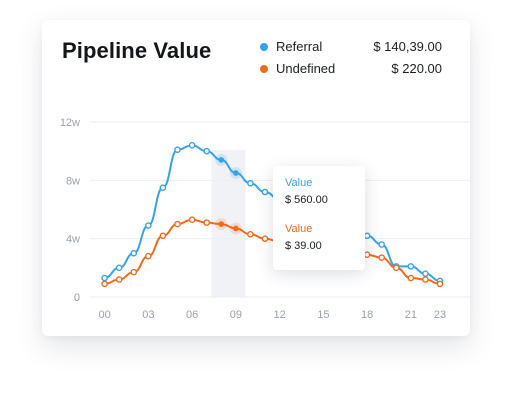 This screenshot has width=512, height=402. Describe the element at coordinates (148, 315) in the screenshot. I see `x-tick-label: 03` at that location.